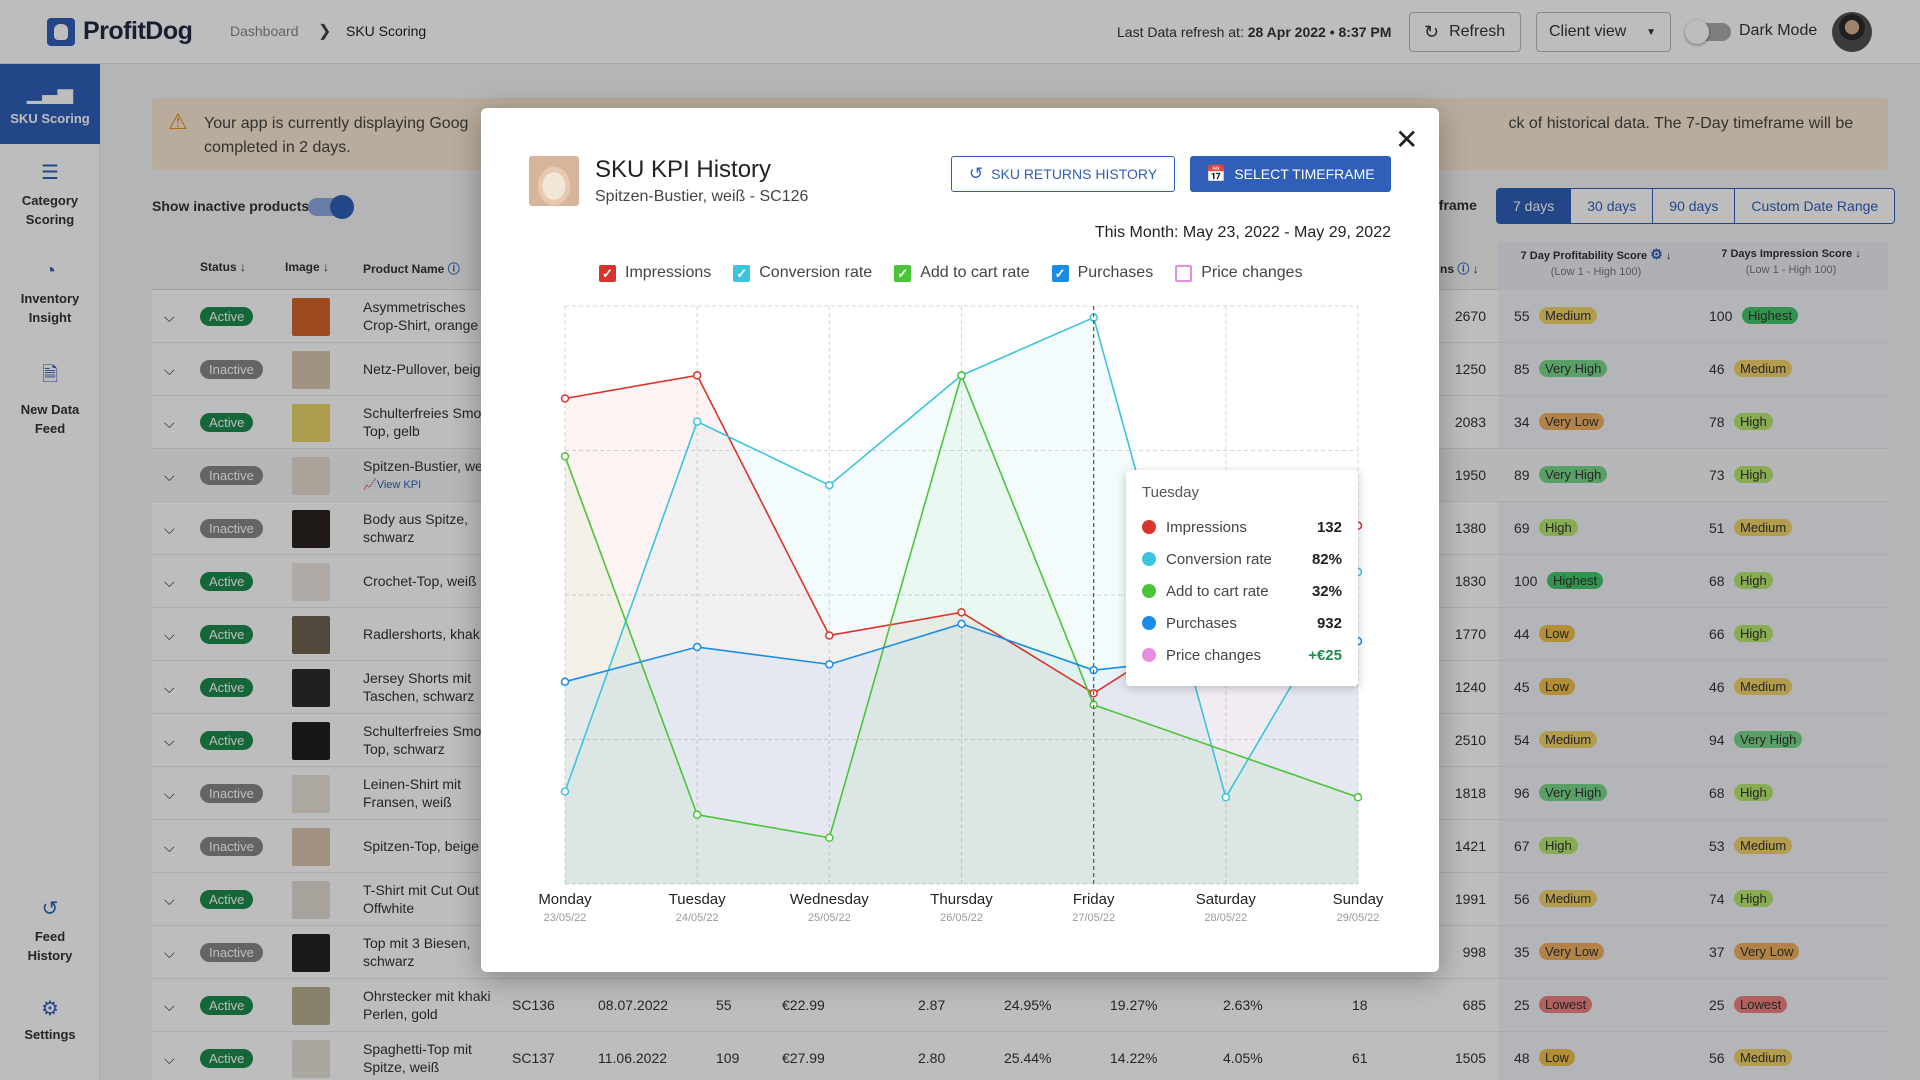  Describe the element at coordinates (50, 300) in the screenshot. I see `sidebar-item-inventory-insight: ◔ Inventory Insight` at that location.